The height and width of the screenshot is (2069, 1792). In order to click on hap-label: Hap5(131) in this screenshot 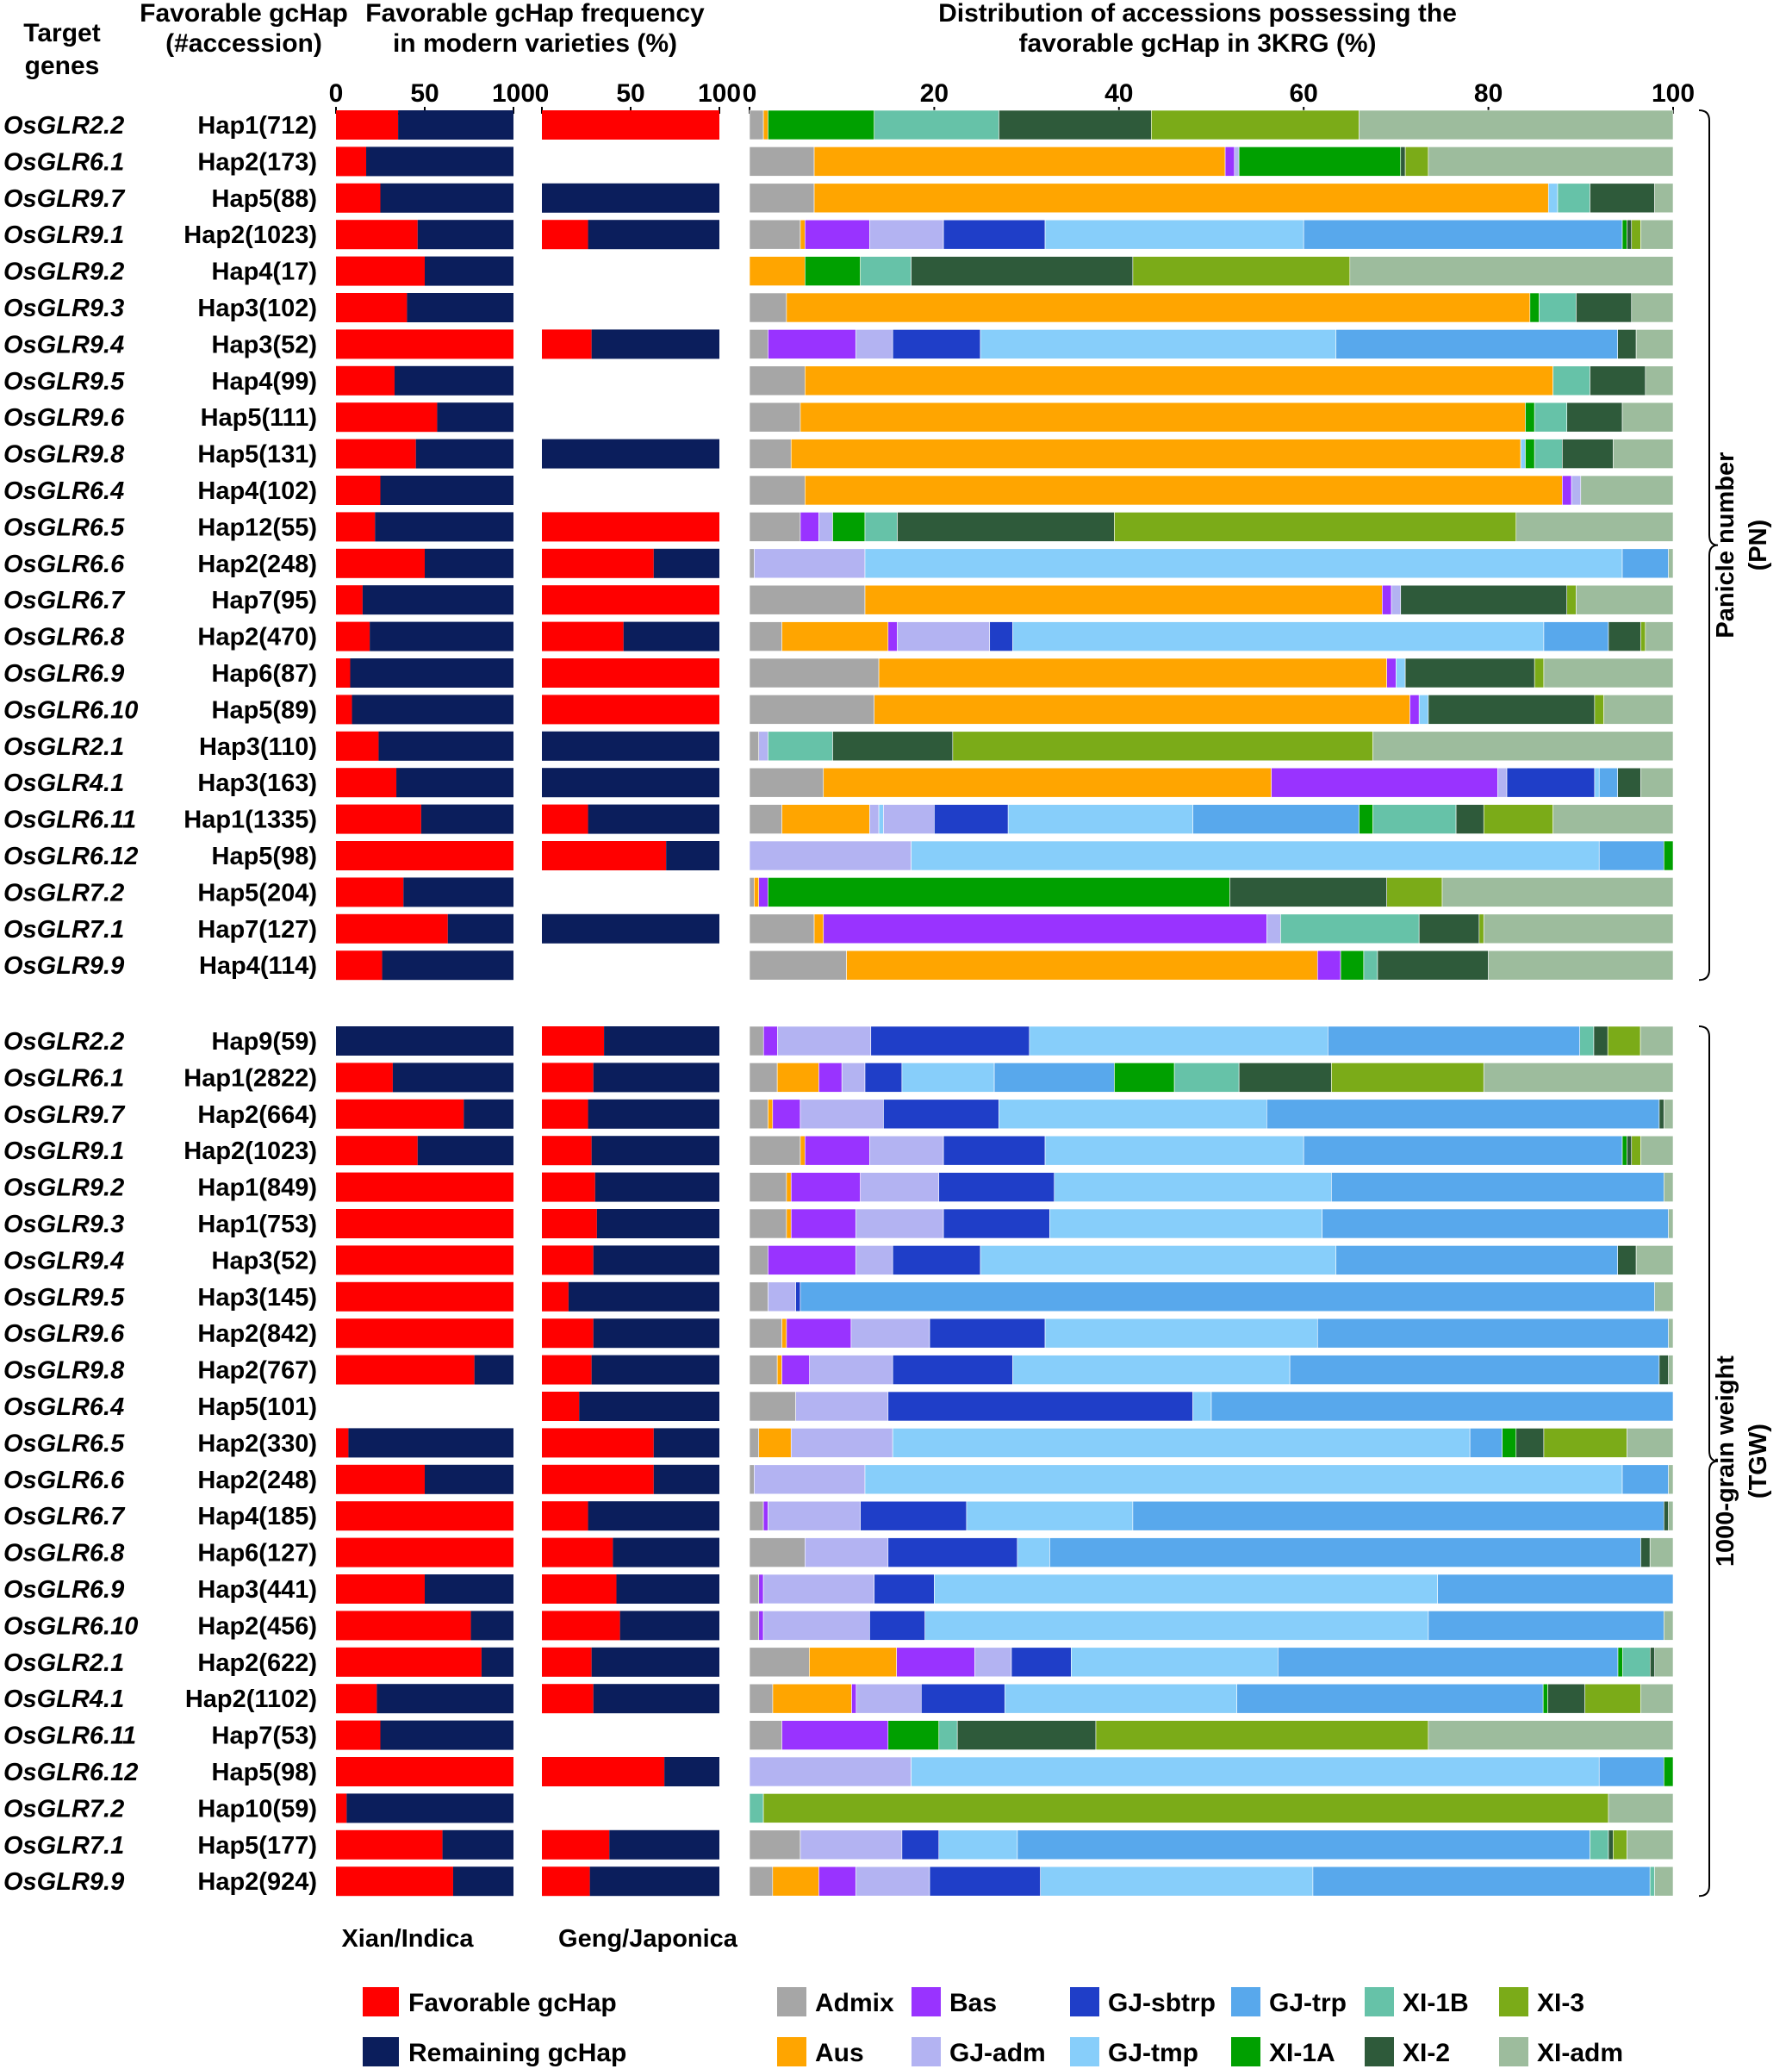, I will do `click(257, 455)`.